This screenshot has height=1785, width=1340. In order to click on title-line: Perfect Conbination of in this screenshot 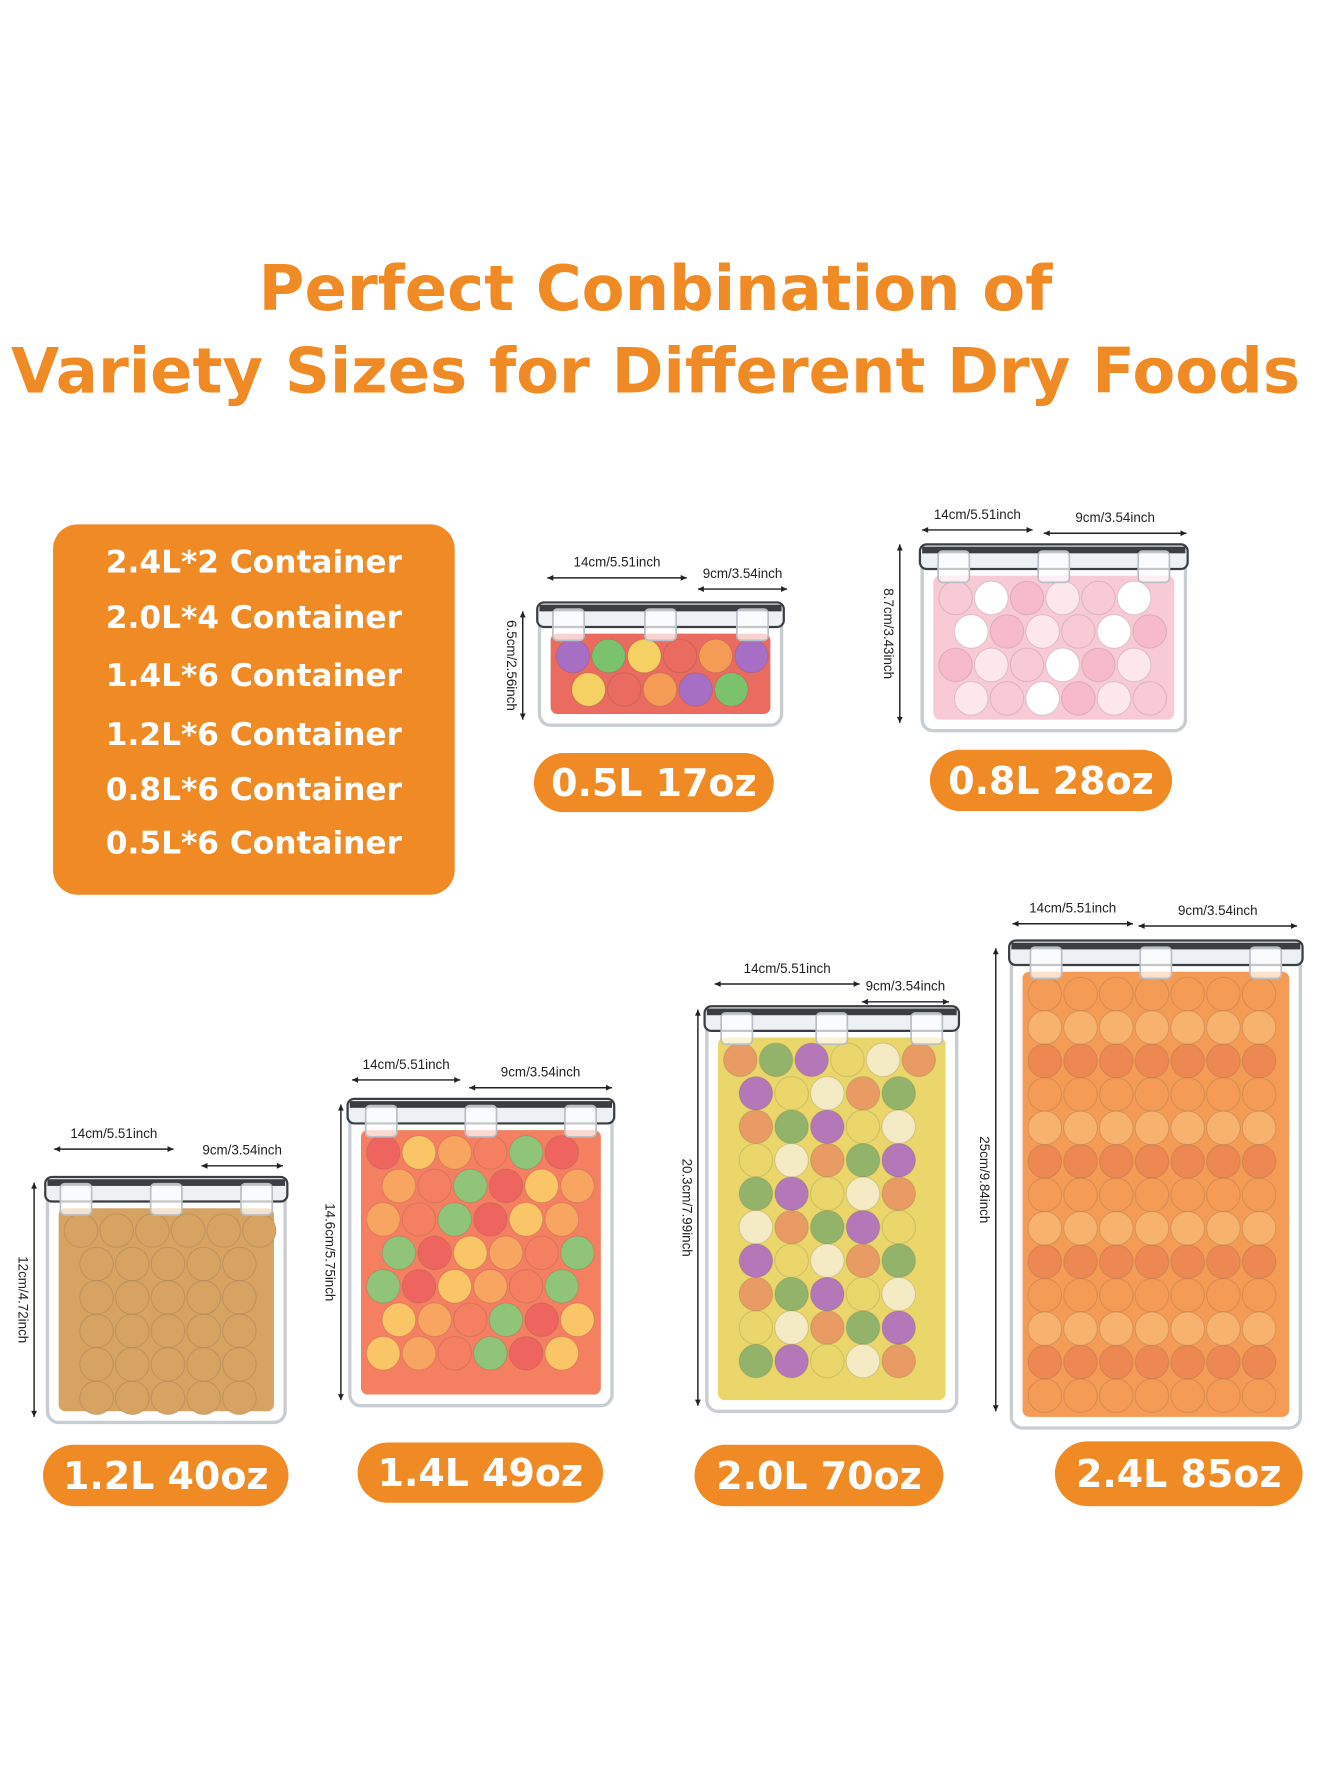, I will do `click(656, 288)`.